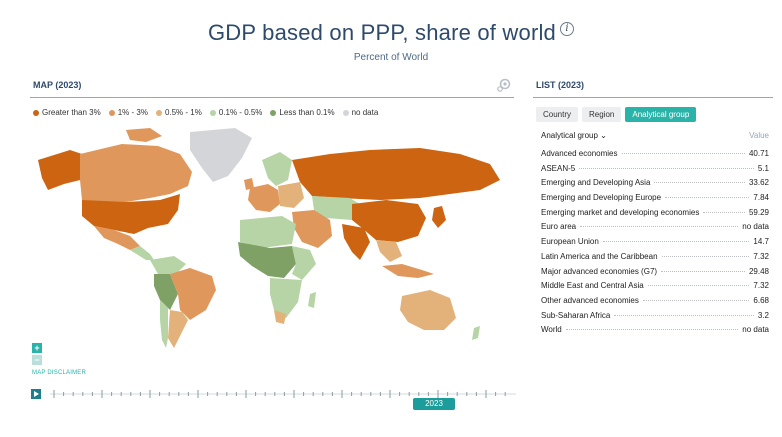 Image resolution: width=782 pixels, height=437 pixels. I want to click on map-region-alaska, so click(60, 170).